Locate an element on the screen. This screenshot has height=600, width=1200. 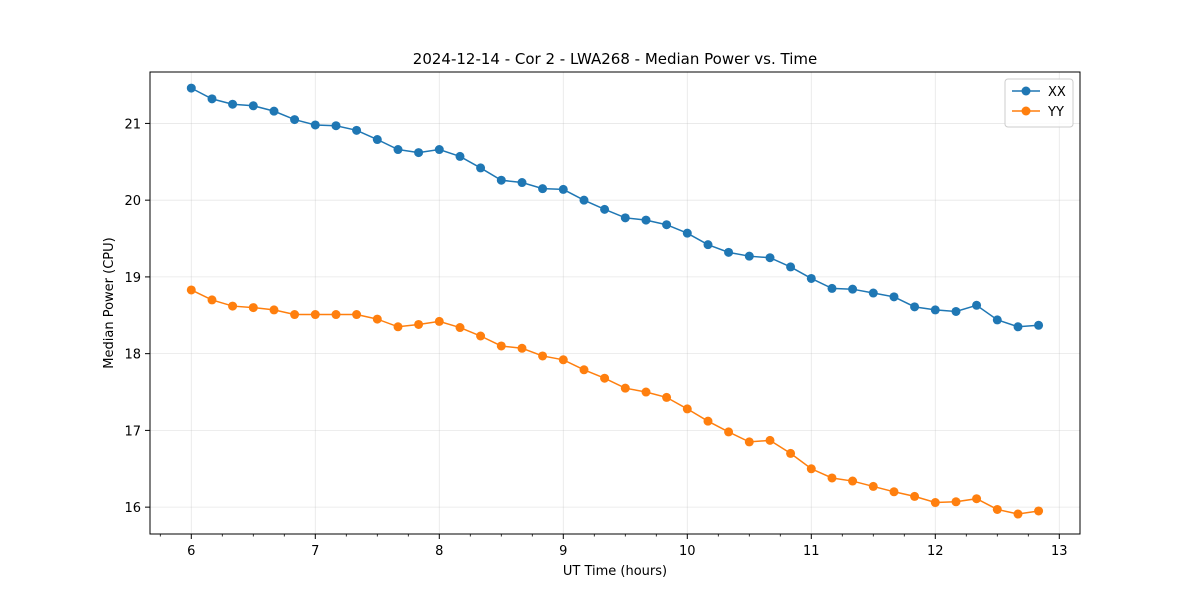
legend: XX YY is located at coordinates (1039, 103).